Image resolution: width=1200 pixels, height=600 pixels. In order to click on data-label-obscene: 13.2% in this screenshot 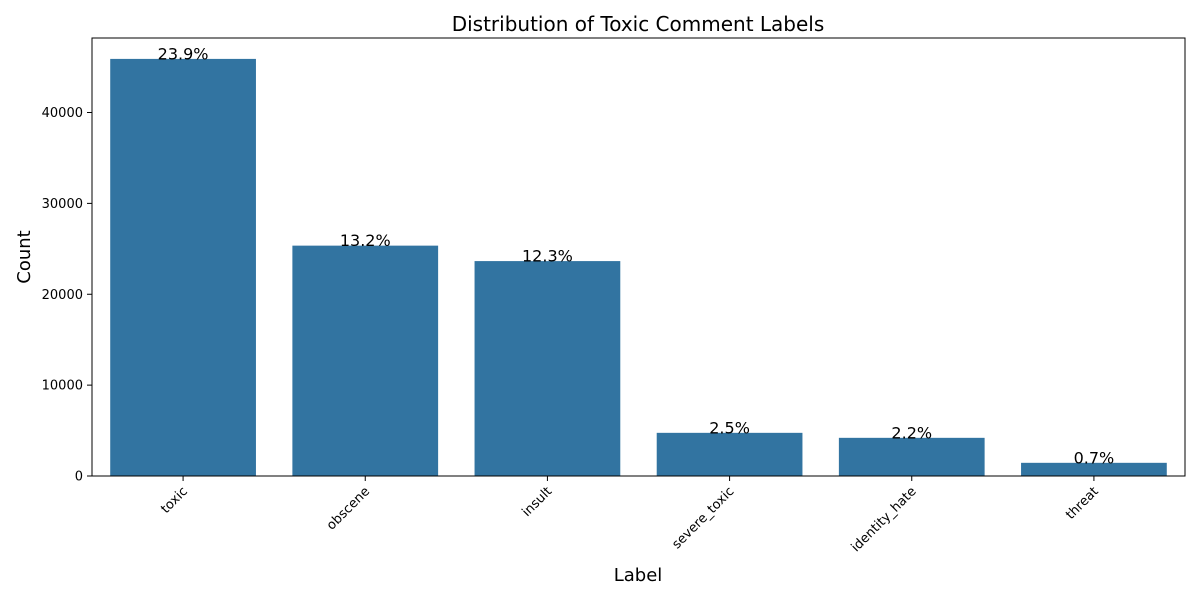, I will do `click(365, 240)`.